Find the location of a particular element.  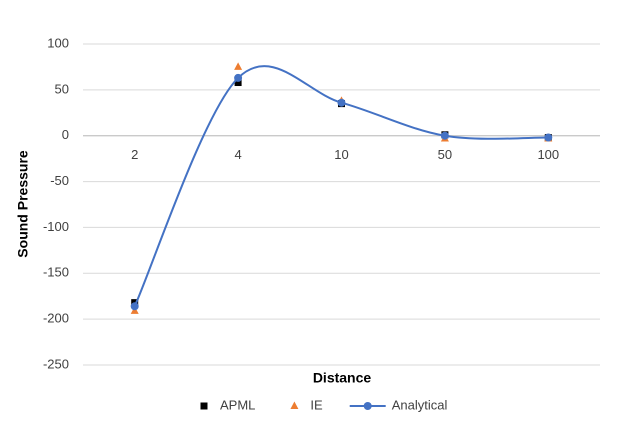

x-tick-label: 2 is located at coordinates (134, 154).